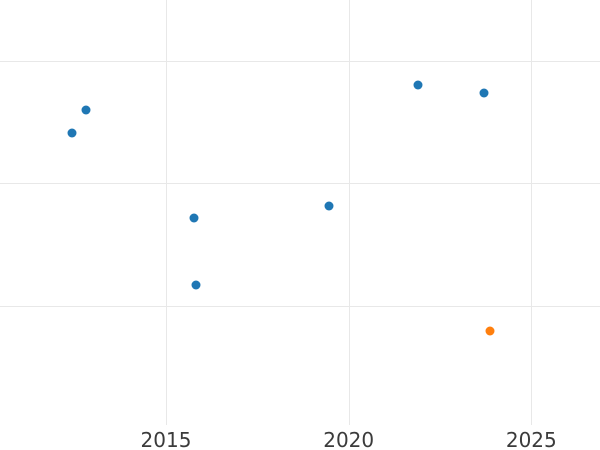 The height and width of the screenshot is (450, 600). What do you see at coordinates (349, 439) in the screenshot?
I see `x-tick-label: 2020` at bounding box center [349, 439].